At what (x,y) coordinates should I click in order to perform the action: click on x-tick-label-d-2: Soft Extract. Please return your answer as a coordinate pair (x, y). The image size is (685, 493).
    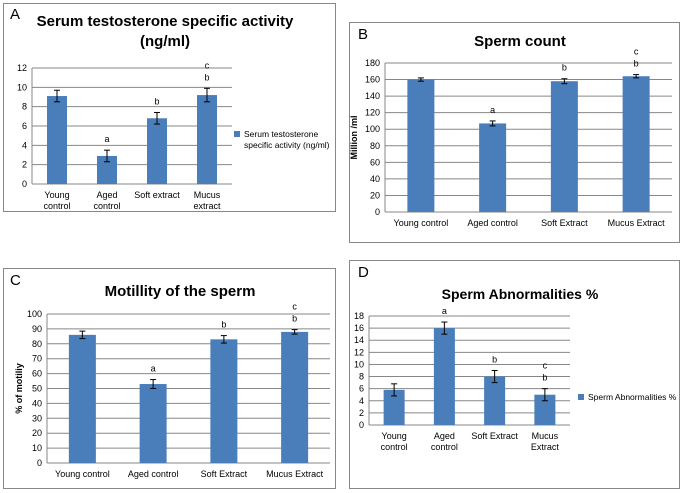
    Looking at the image, I should click on (494, 436).